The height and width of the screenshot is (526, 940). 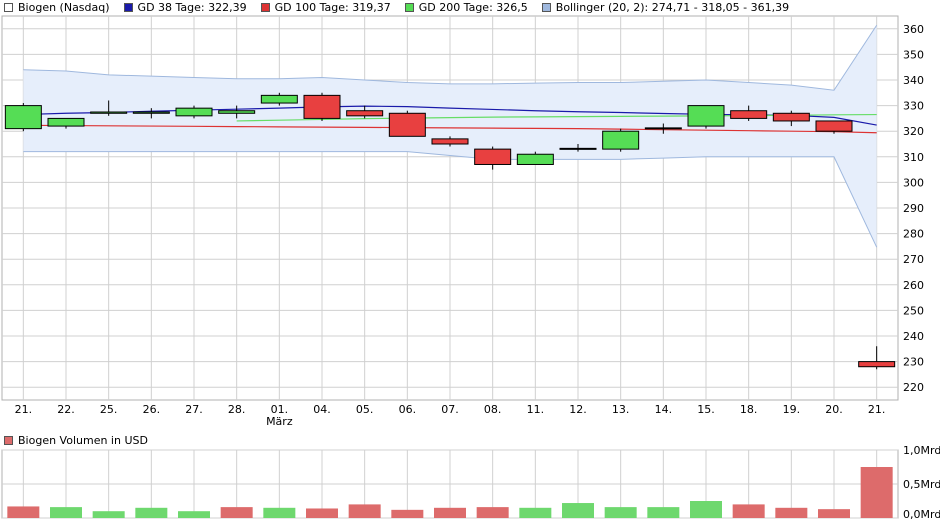 I want to click on x-tick-label: 12., so click(x=578, y=409).